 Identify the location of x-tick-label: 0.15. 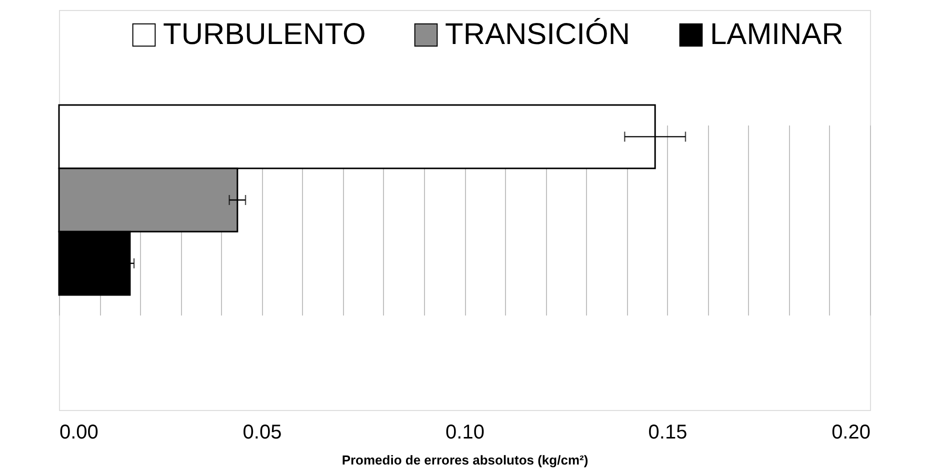
(668, 433).